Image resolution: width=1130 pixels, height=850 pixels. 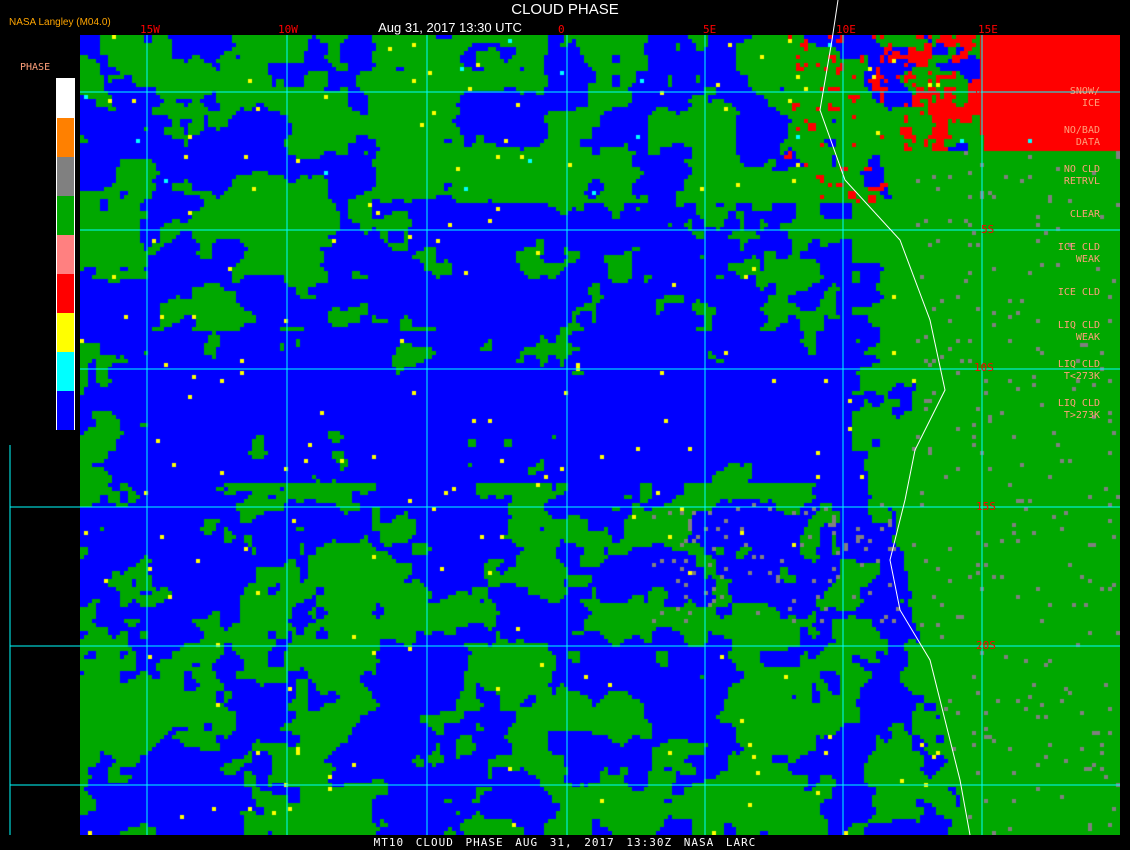 What do you see at coordinates (35, 67) in the screenshot?
I see `legend-title: PHASE` at bounding box center [35, 67].